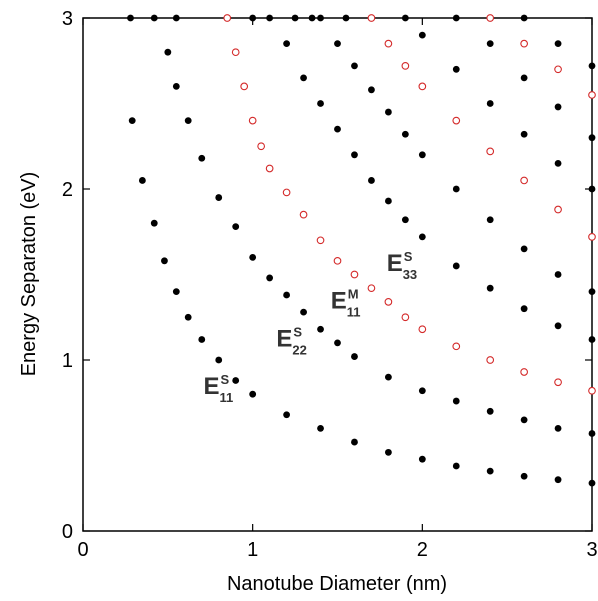 This screenshot has width=598, height=601. I want to click on x-tick-label: 0, so click(82, 550).